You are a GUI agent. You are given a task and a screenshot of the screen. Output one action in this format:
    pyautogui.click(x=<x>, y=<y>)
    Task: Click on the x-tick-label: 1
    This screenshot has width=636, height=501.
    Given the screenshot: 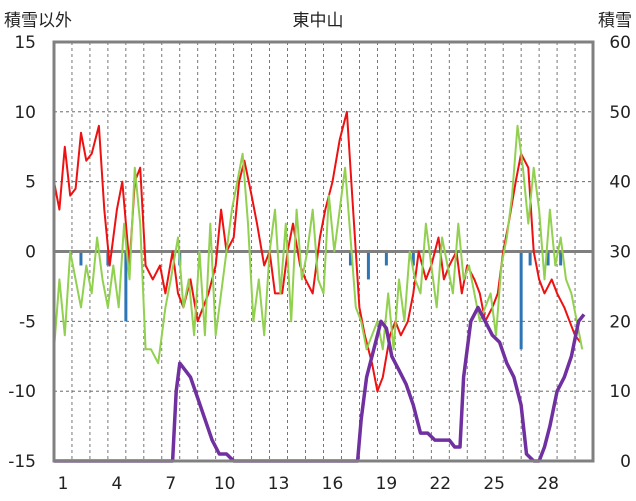 What is the action you would take?
    pyautogui.click(x=63, y=484)
    